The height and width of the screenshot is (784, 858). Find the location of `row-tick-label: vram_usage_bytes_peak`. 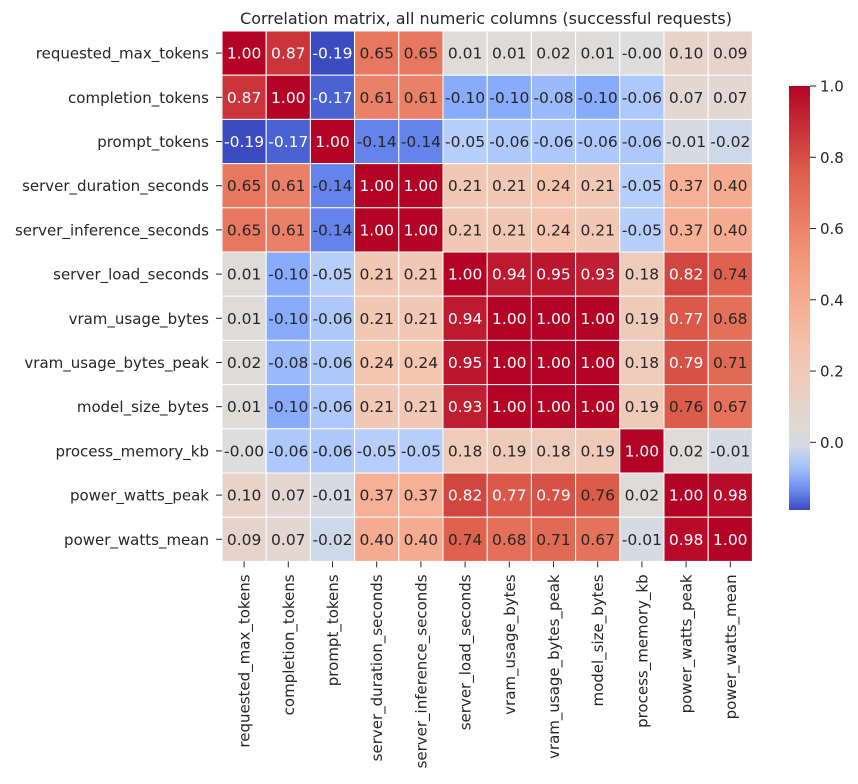

row-tick-label: vram_usage_bytes_peak is located at coordinates (116, 363).